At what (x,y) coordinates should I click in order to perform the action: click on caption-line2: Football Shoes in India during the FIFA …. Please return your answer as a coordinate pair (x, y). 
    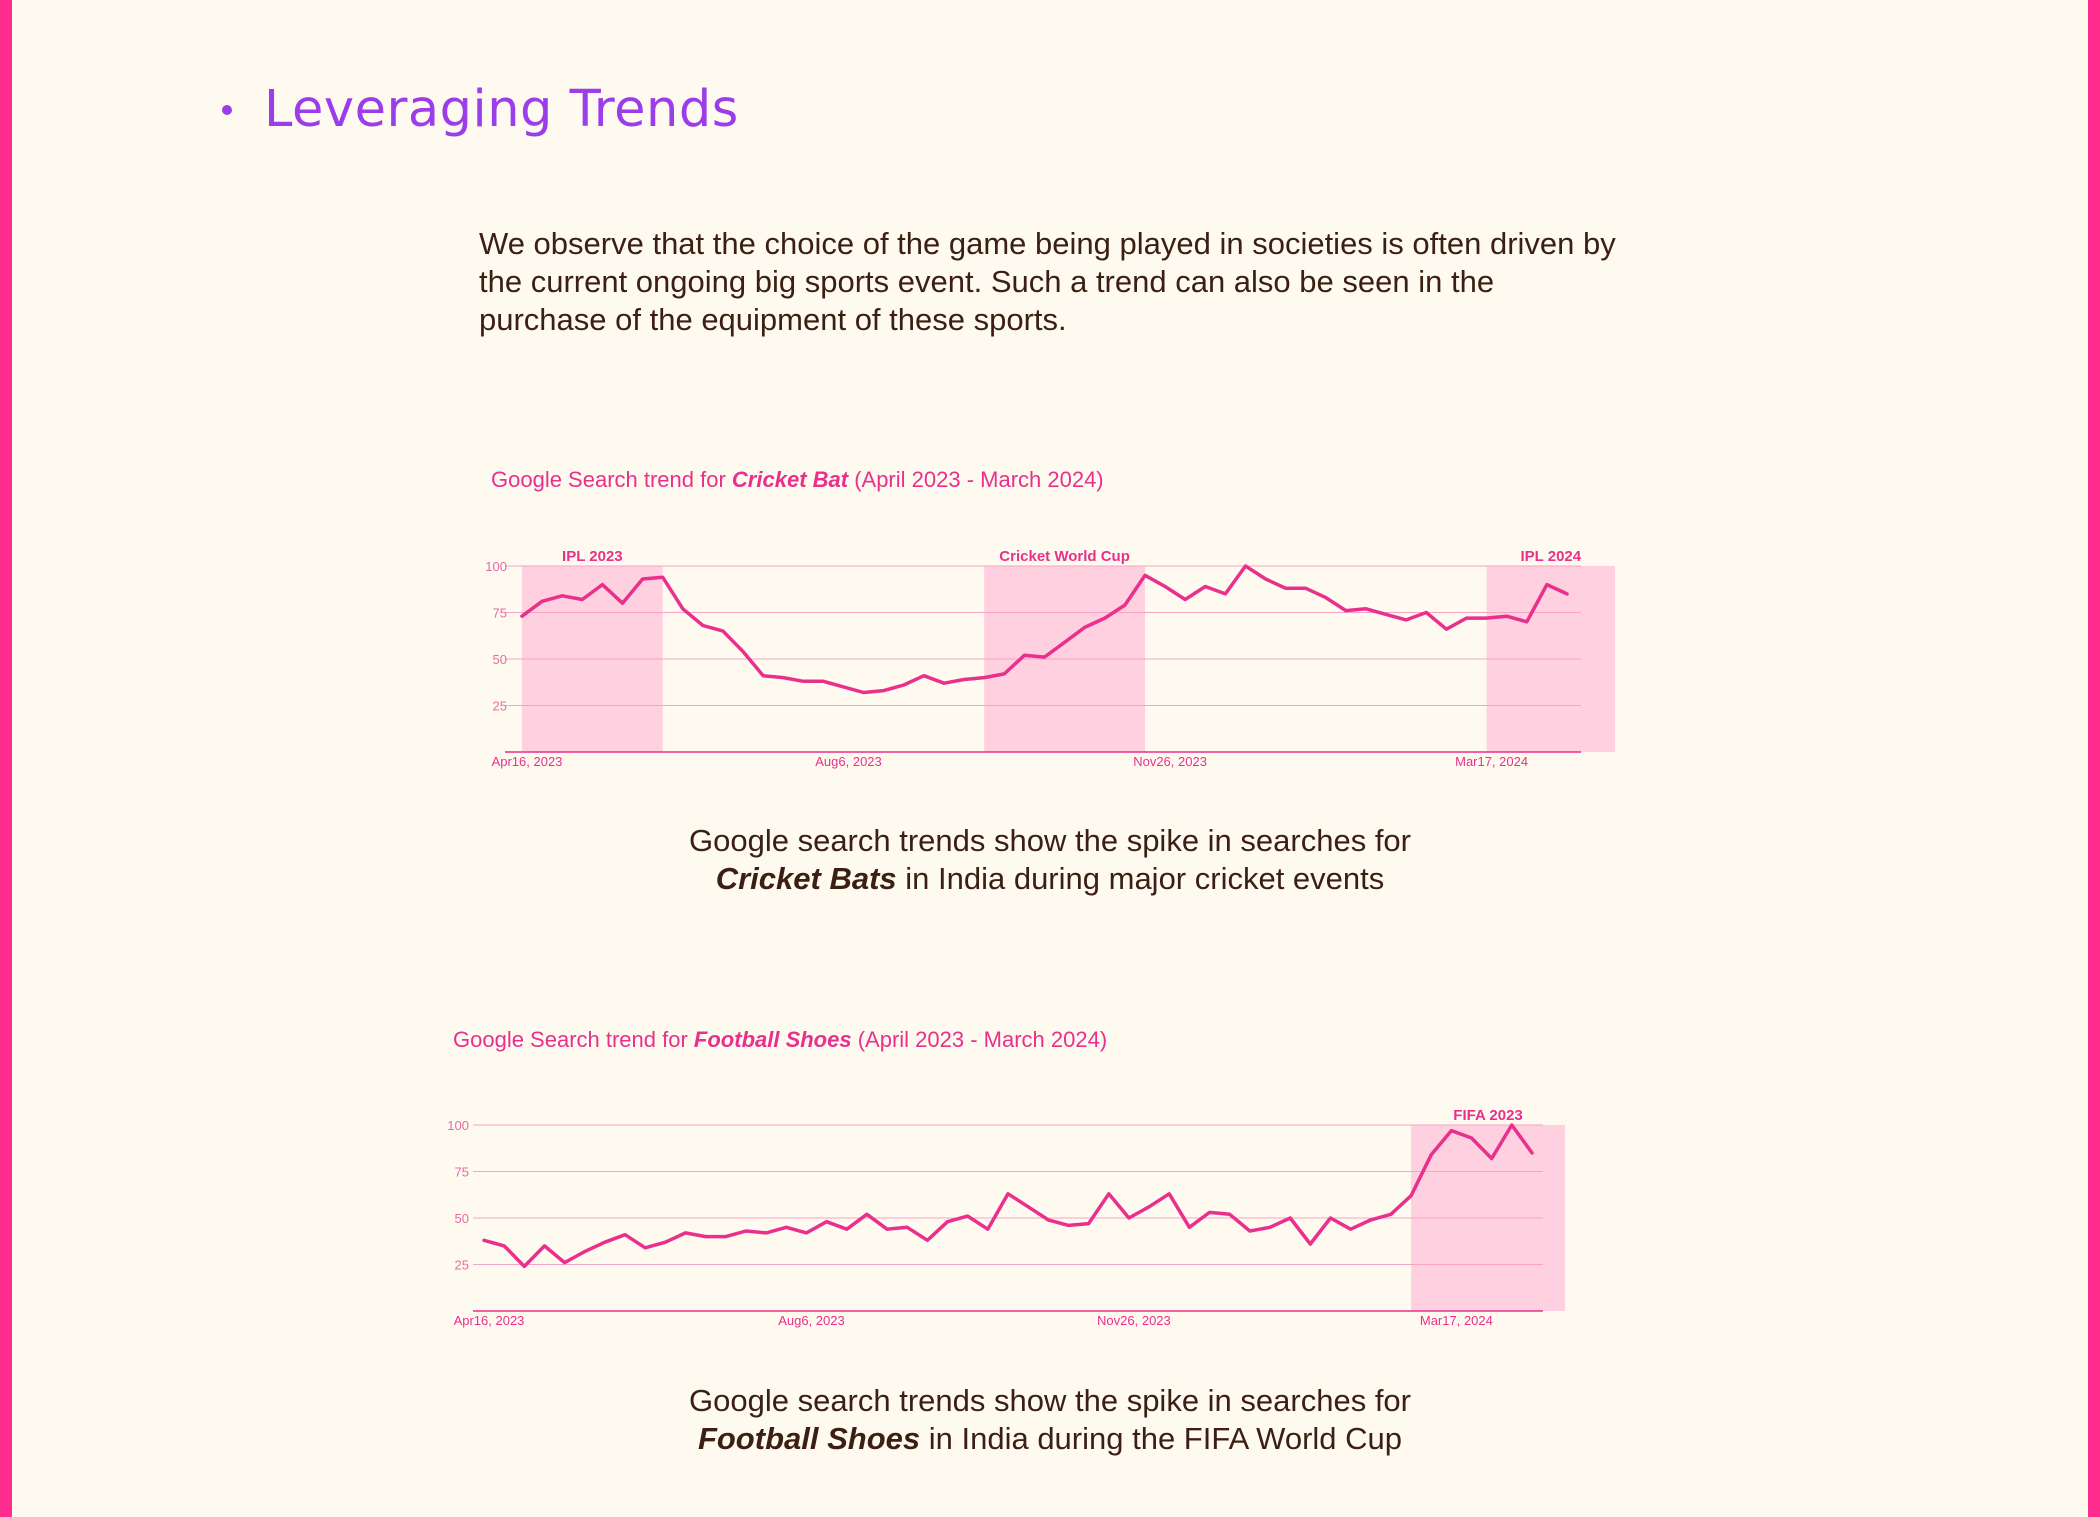
    Looking at the image, I should click on (1050, 1439).